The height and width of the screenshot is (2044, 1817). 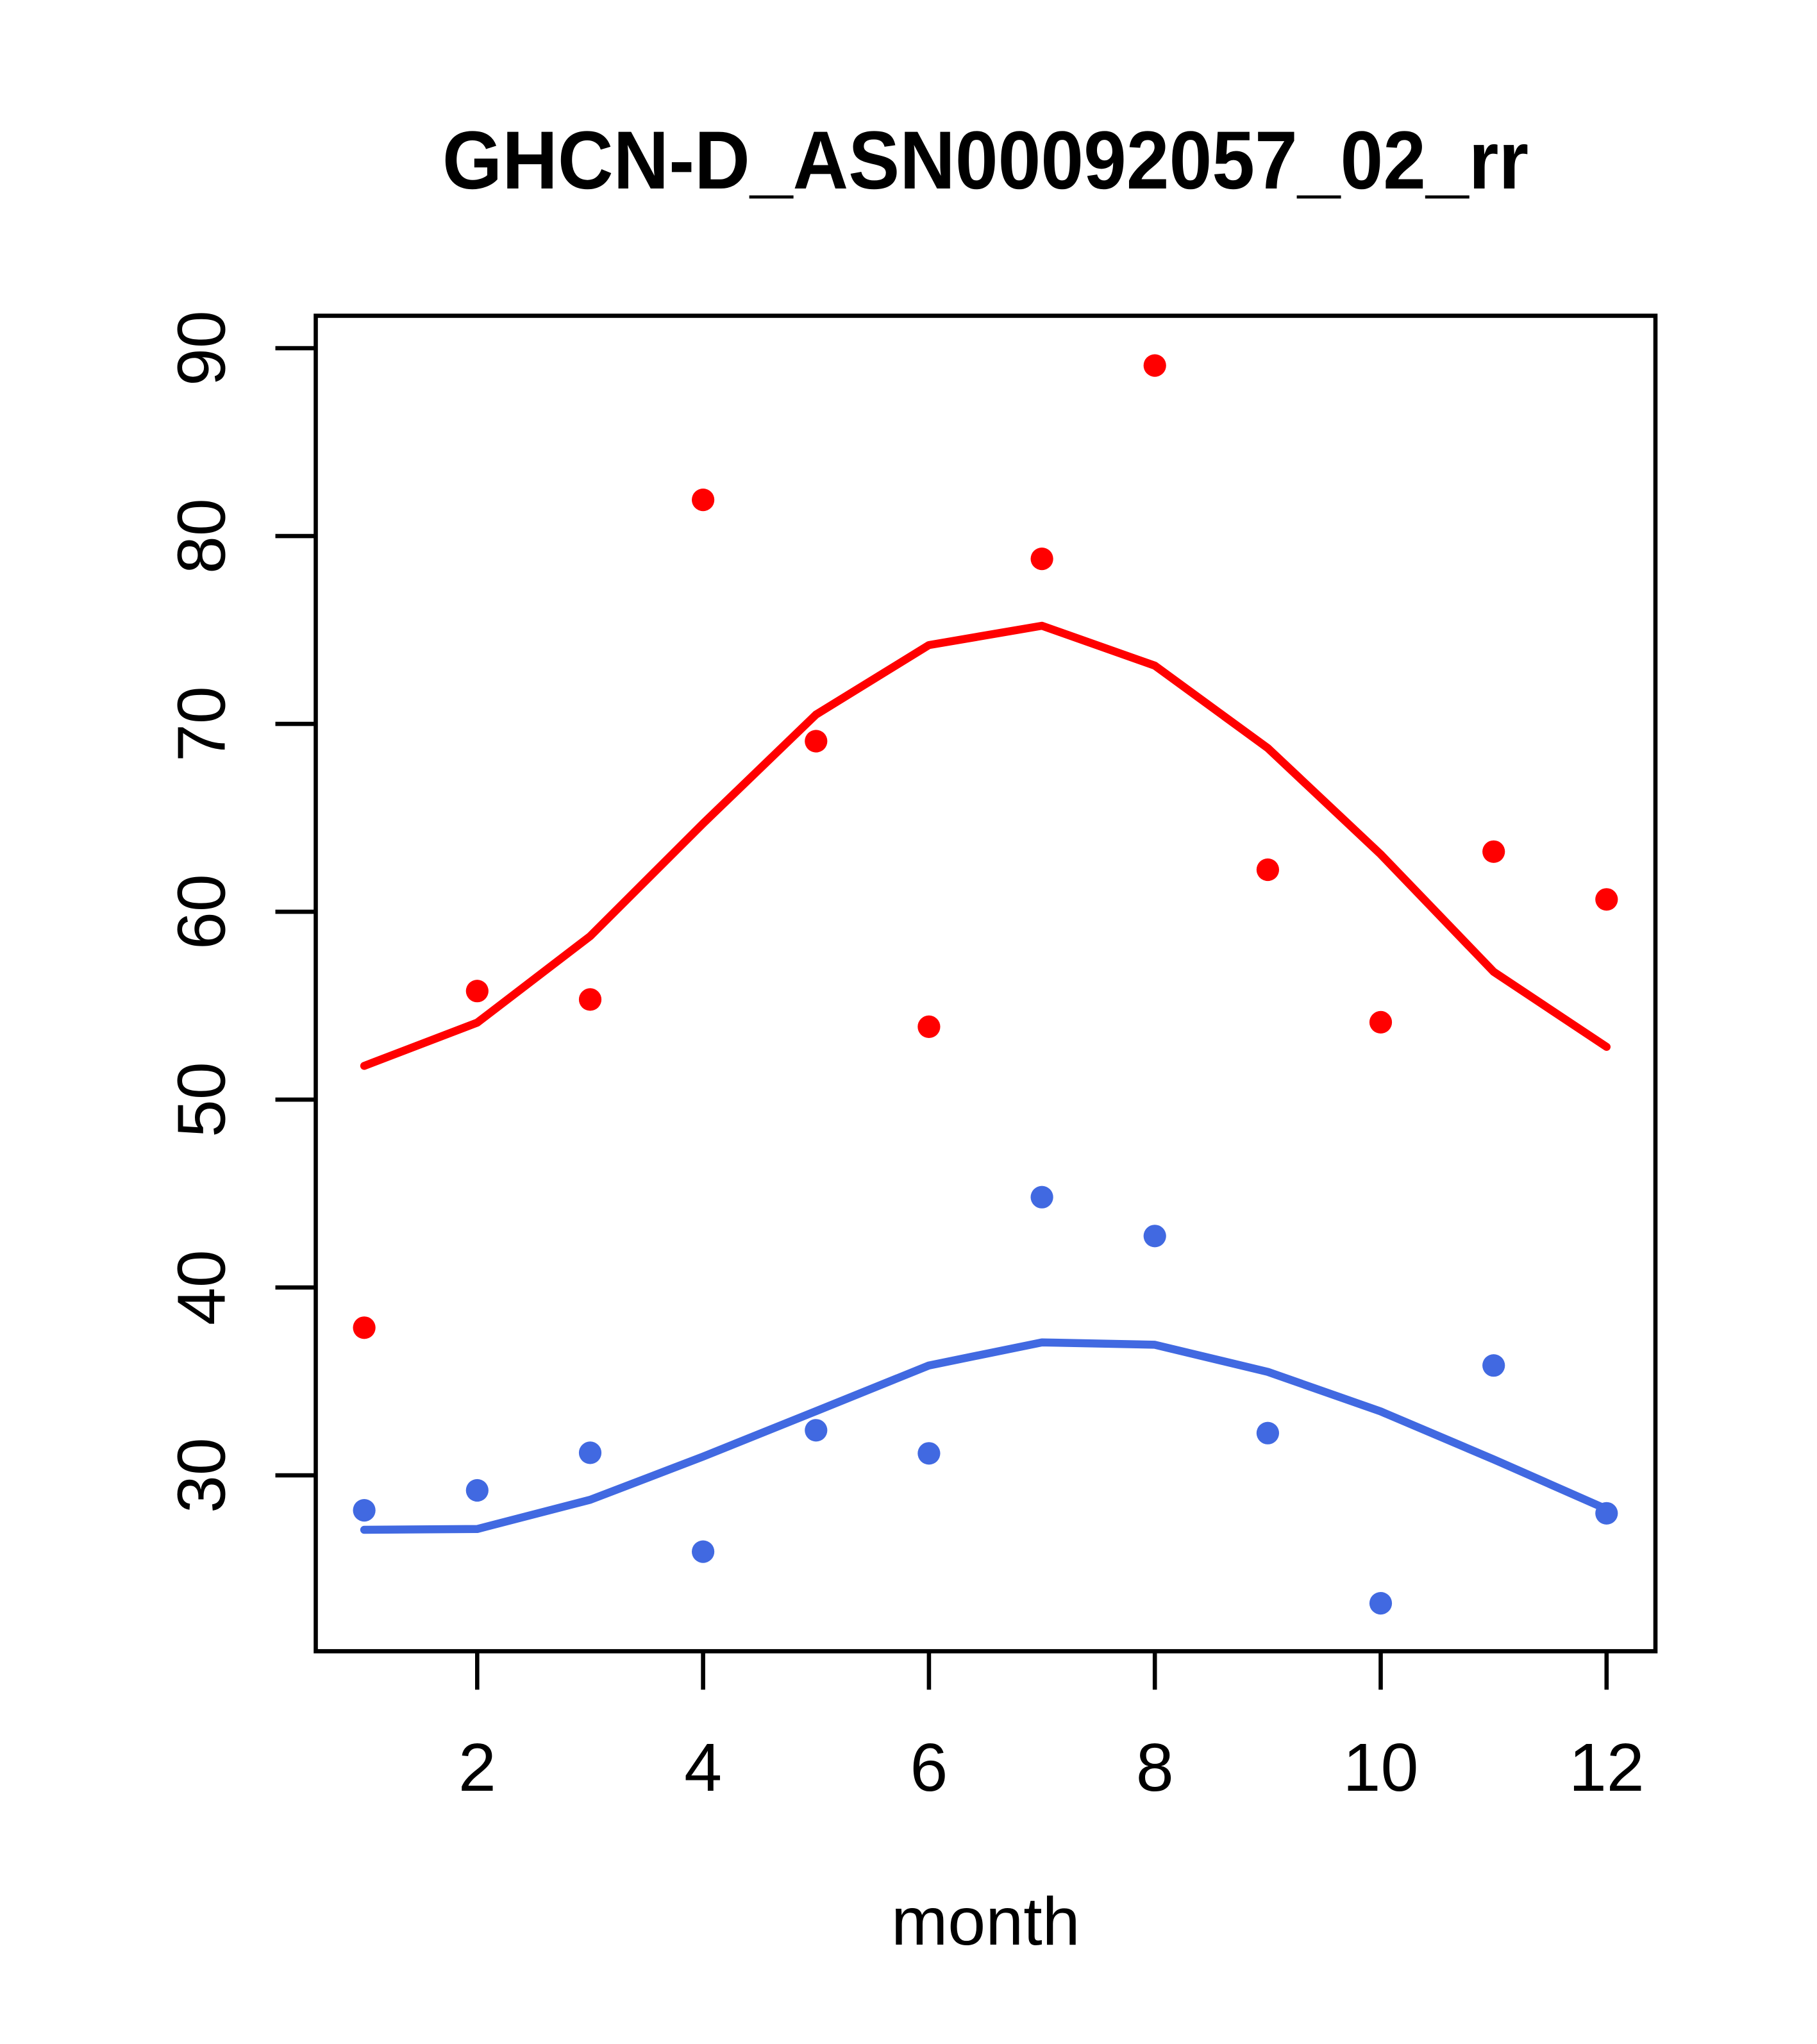 What do you see at coordinates (929, 1767) in the screenshot?
I see `svg-text: 6` at bounding box center [929, 1767].